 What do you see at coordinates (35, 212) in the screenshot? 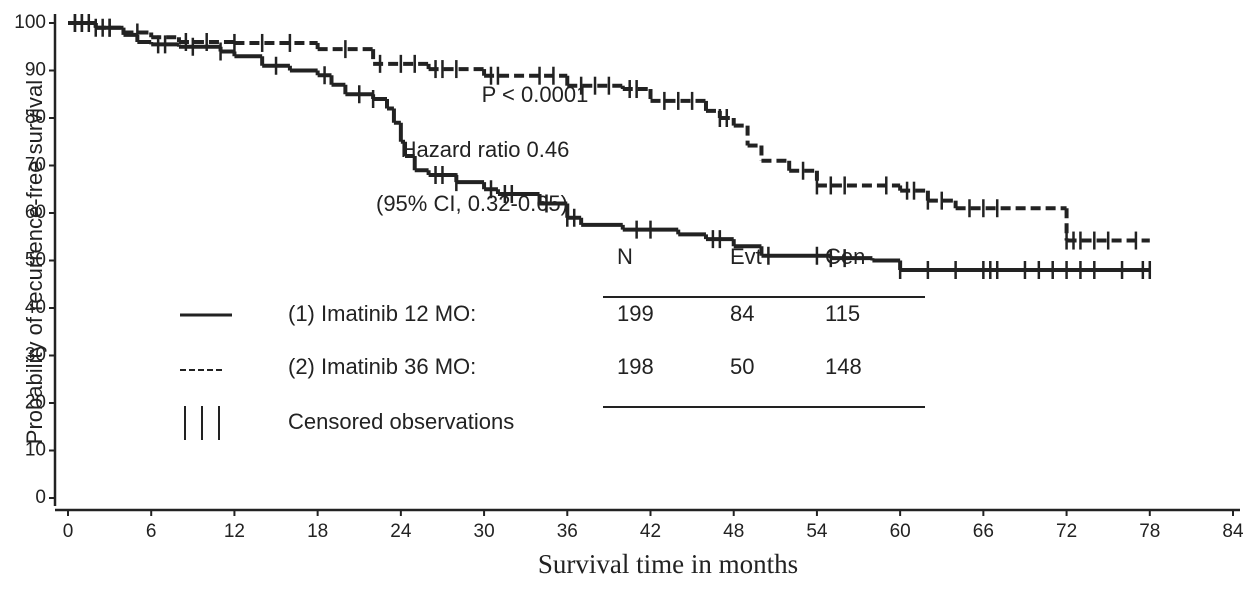
I see `y-tick-label: 60` at bounding box center [35, 212].